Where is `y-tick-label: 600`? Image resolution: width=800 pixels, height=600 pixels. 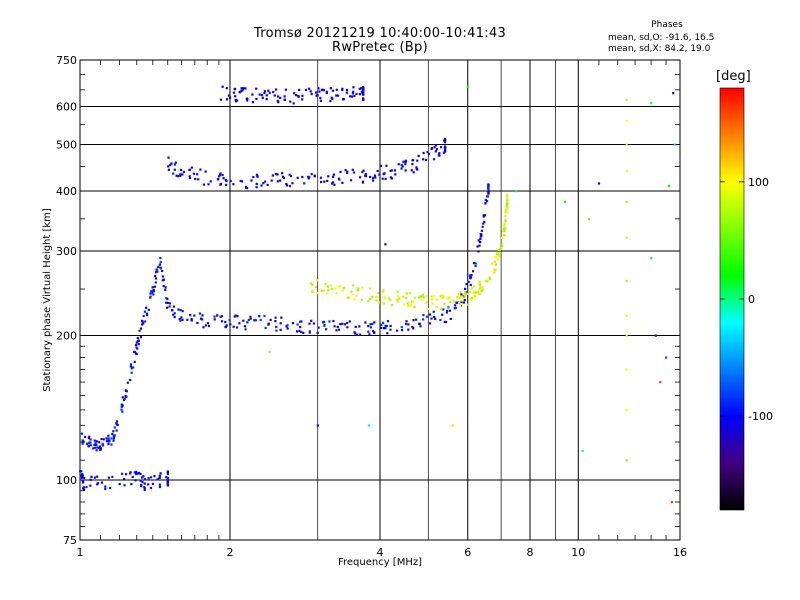 y-tick-label: 600 is located at coordinates (66, 107).